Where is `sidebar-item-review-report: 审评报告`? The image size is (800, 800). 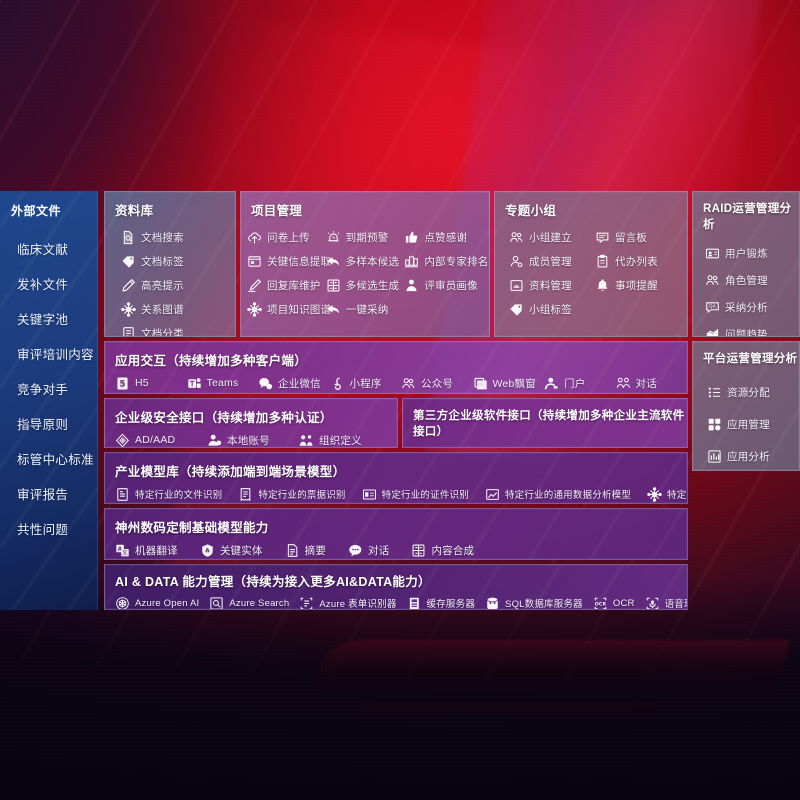
sidebar-item-review-report: 审评报告 is located at coordinates (43, 495).